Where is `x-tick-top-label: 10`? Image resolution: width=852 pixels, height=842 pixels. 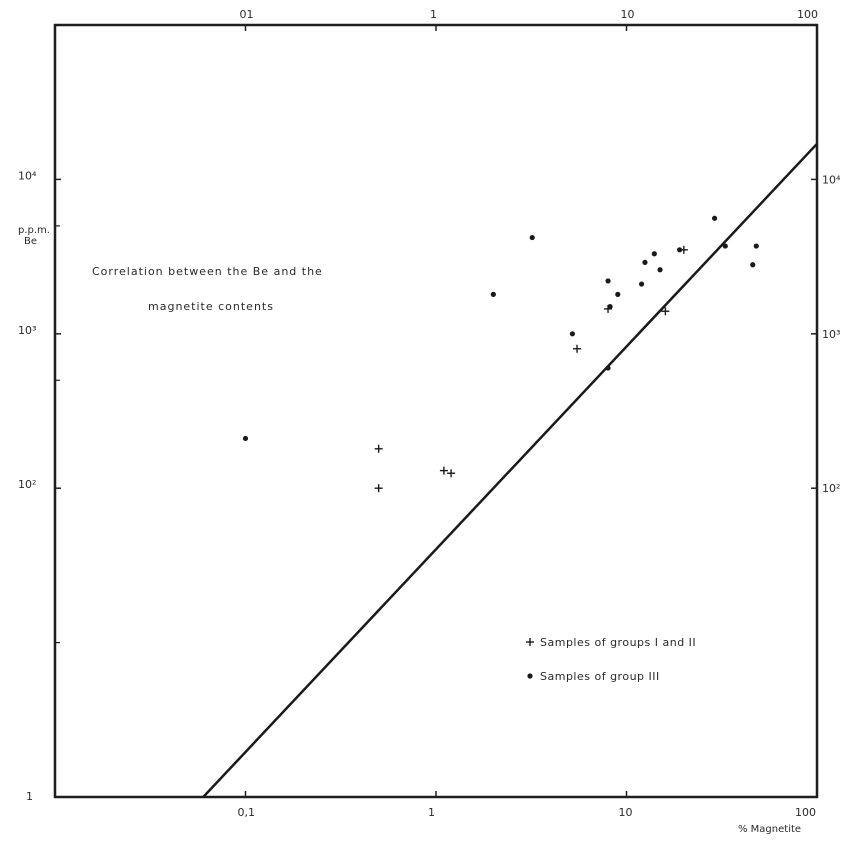
x-tick-top-label: 10 is located at coordinates (628, 14).